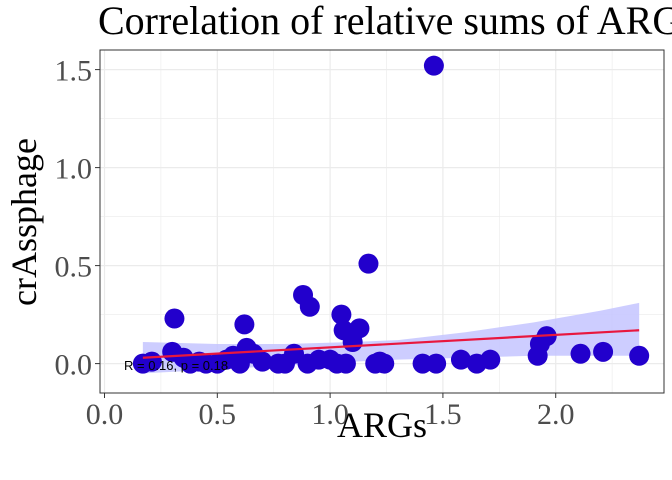 The width and height of the screenshot is (672, 480). What do you see at coordinates (74, 365) in the screenshot?
I see `y-tick-label: 0.0` at bounding box center [74, 365].